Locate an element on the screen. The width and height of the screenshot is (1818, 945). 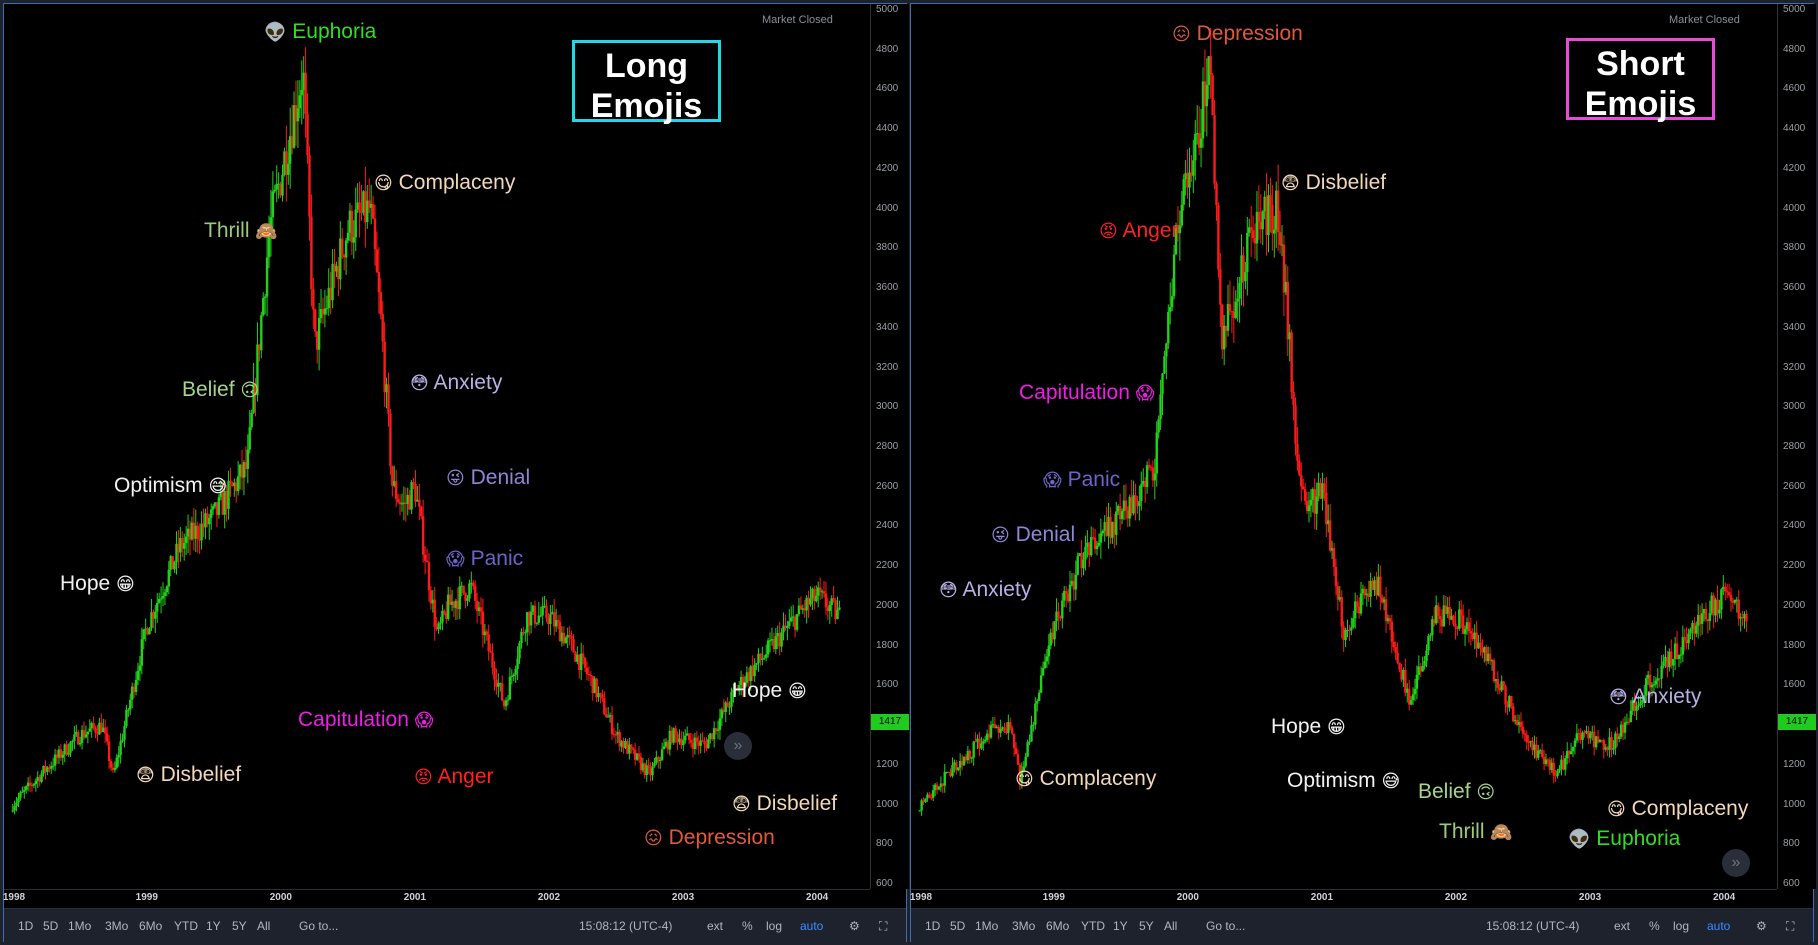
emotion-label-panic: 😱 Panic is located at coordinates (1081, 480).